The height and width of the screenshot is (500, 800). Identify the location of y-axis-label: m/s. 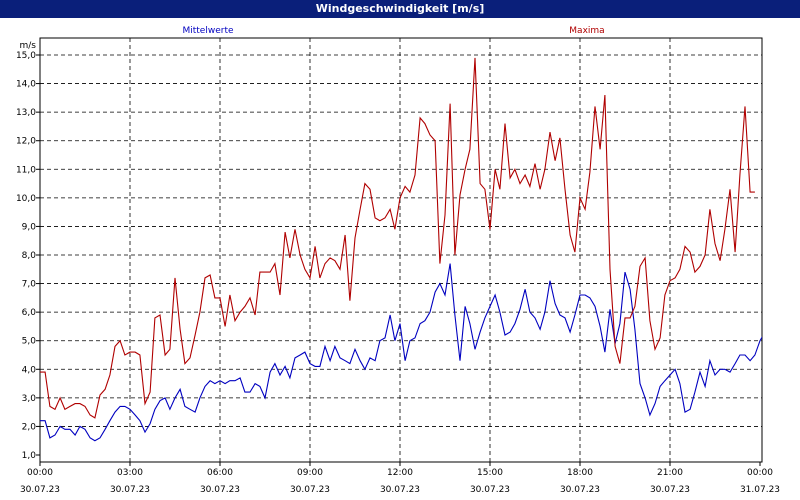
(28, 46).